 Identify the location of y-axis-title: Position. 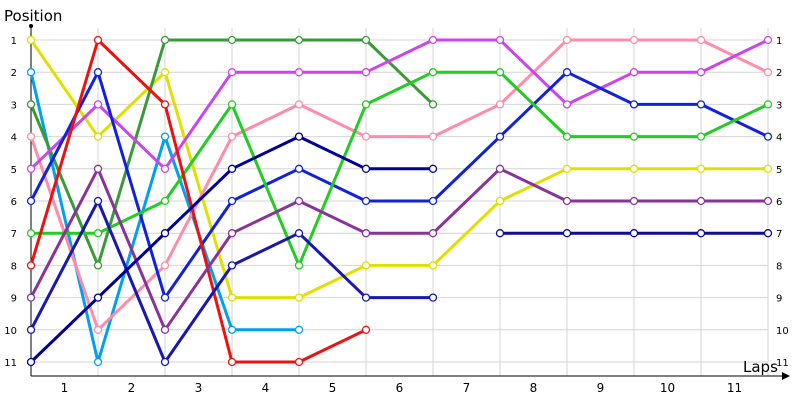
(33, 16).